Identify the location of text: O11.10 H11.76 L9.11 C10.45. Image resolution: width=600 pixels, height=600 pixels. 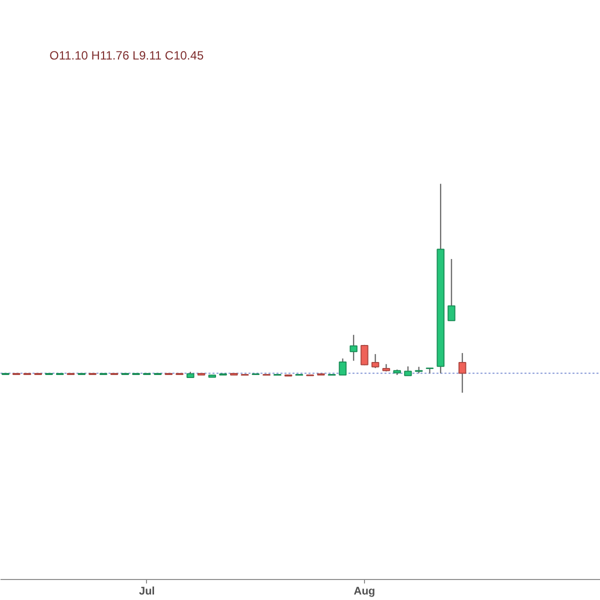
(127, 55).